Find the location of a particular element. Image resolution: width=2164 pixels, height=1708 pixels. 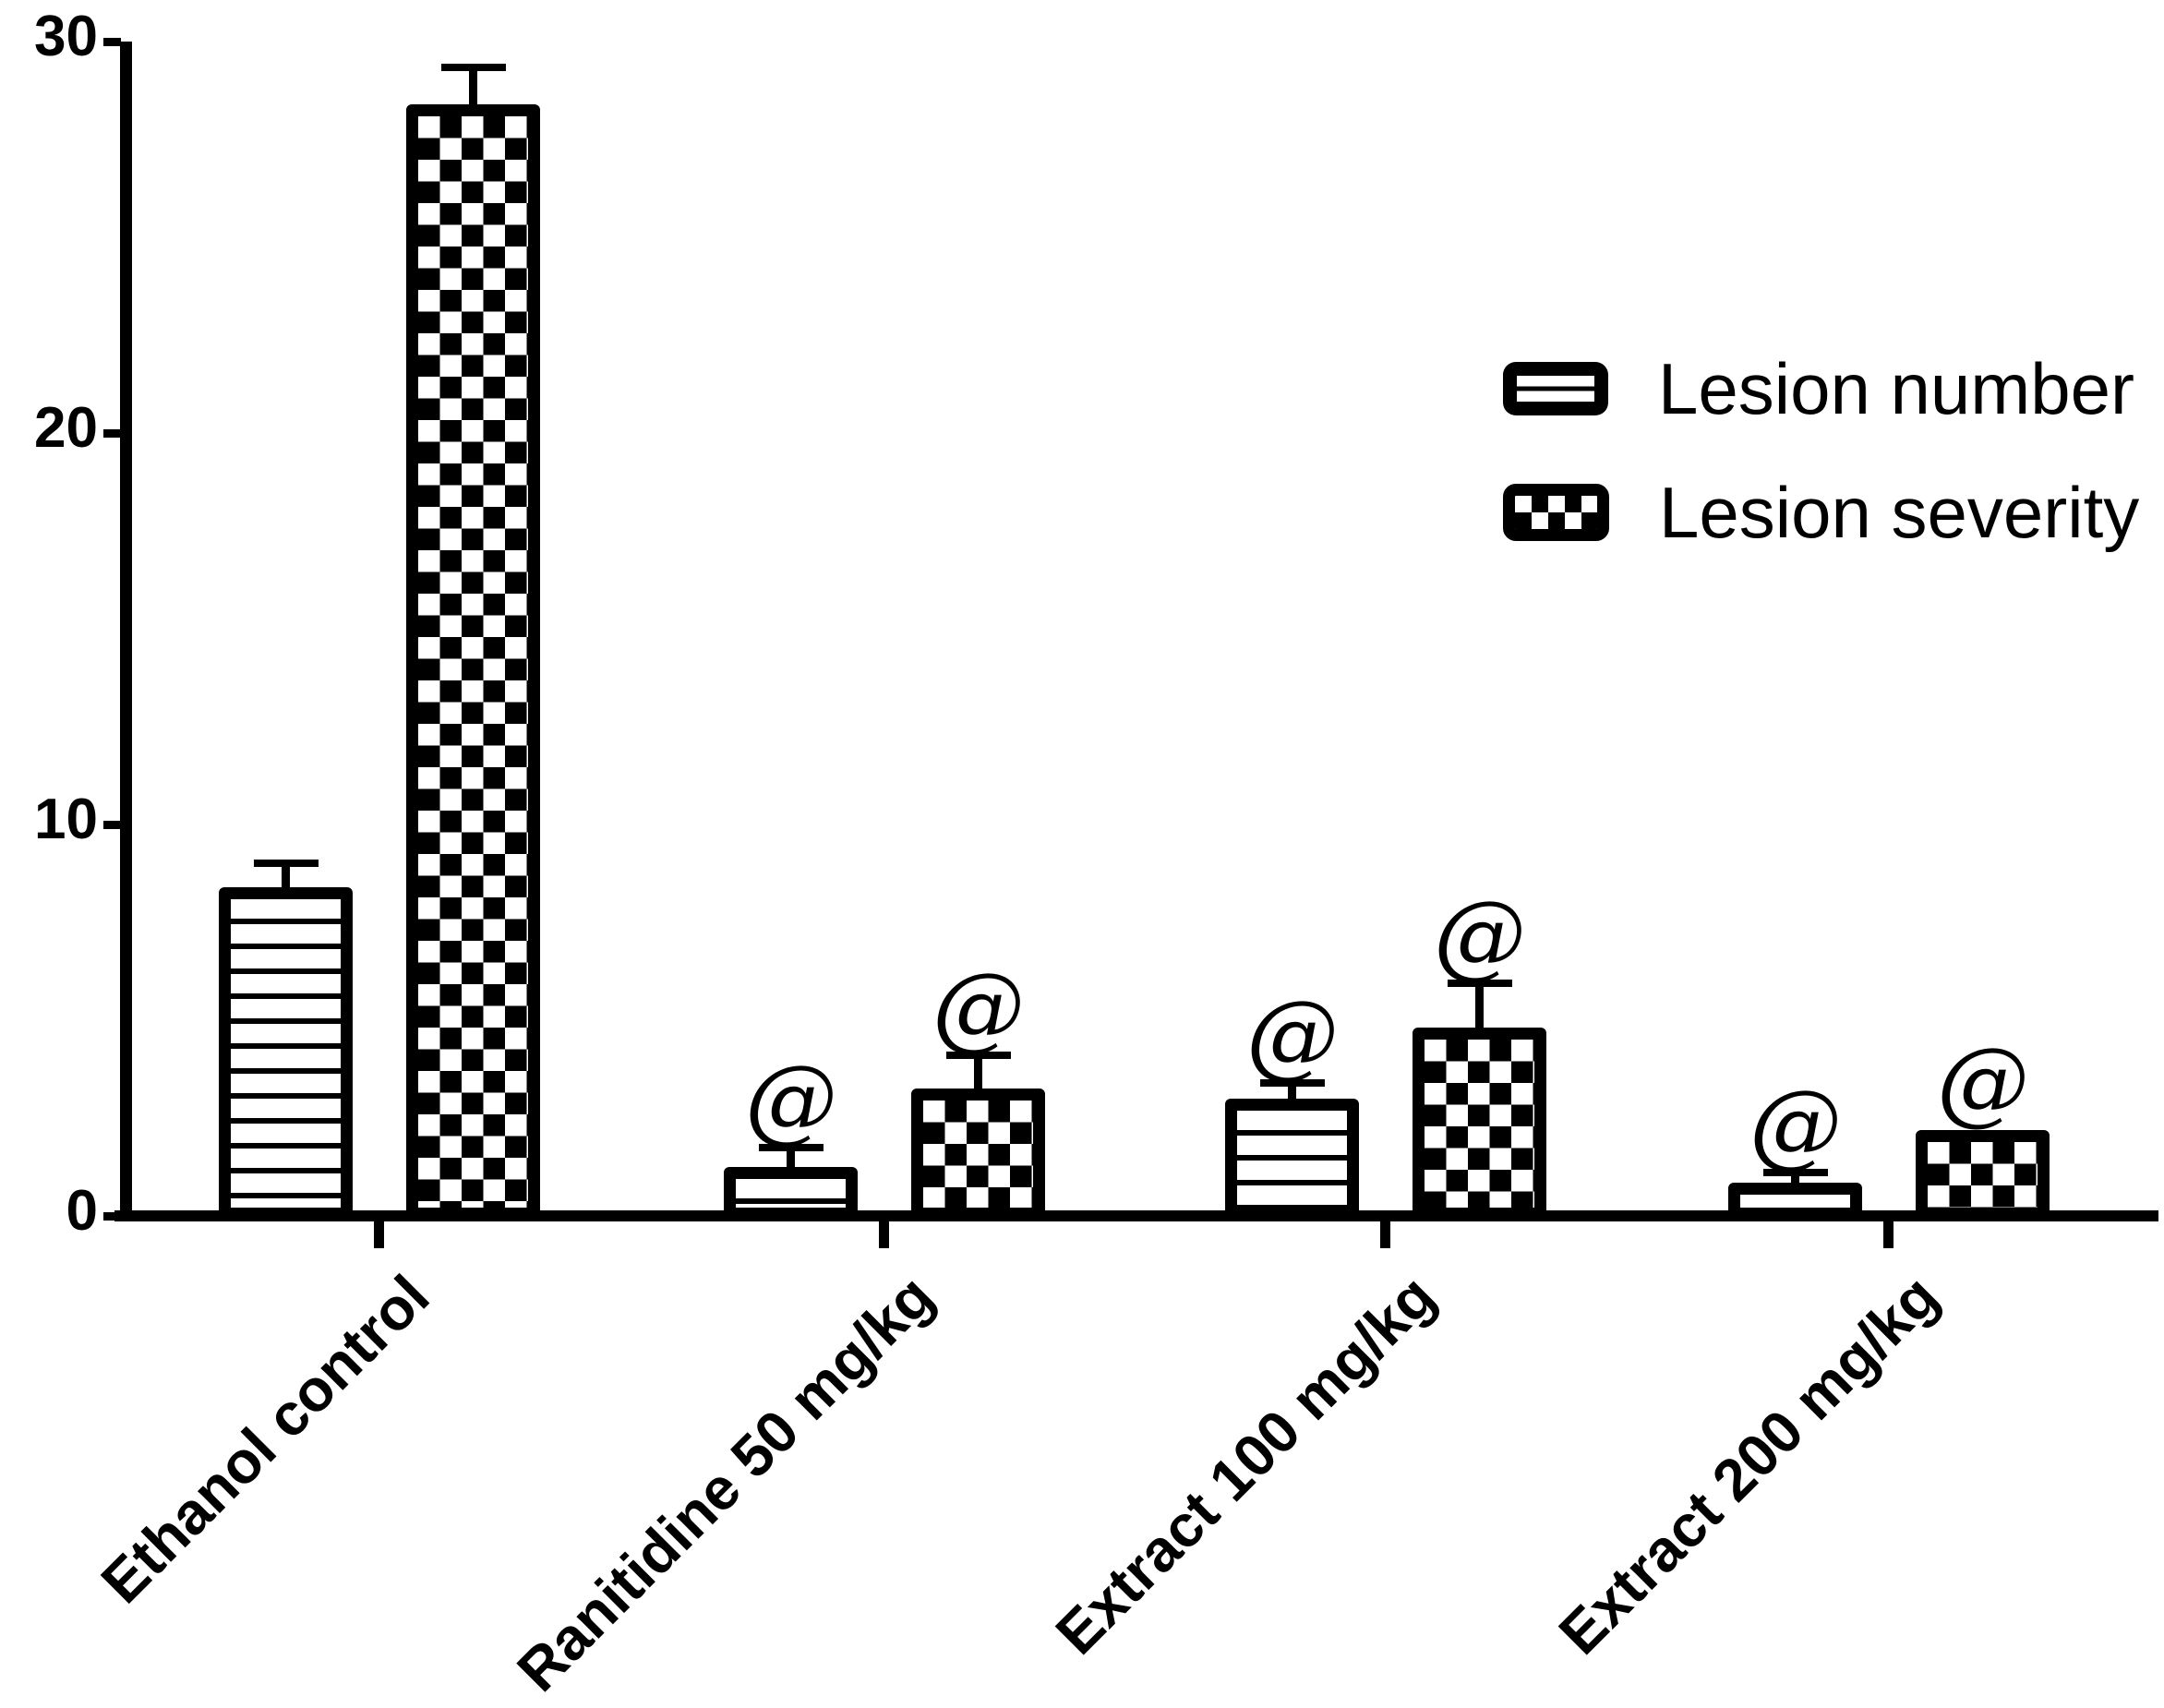

x-tick-mark-ethanol-control is located at coordinates (379, 1234).